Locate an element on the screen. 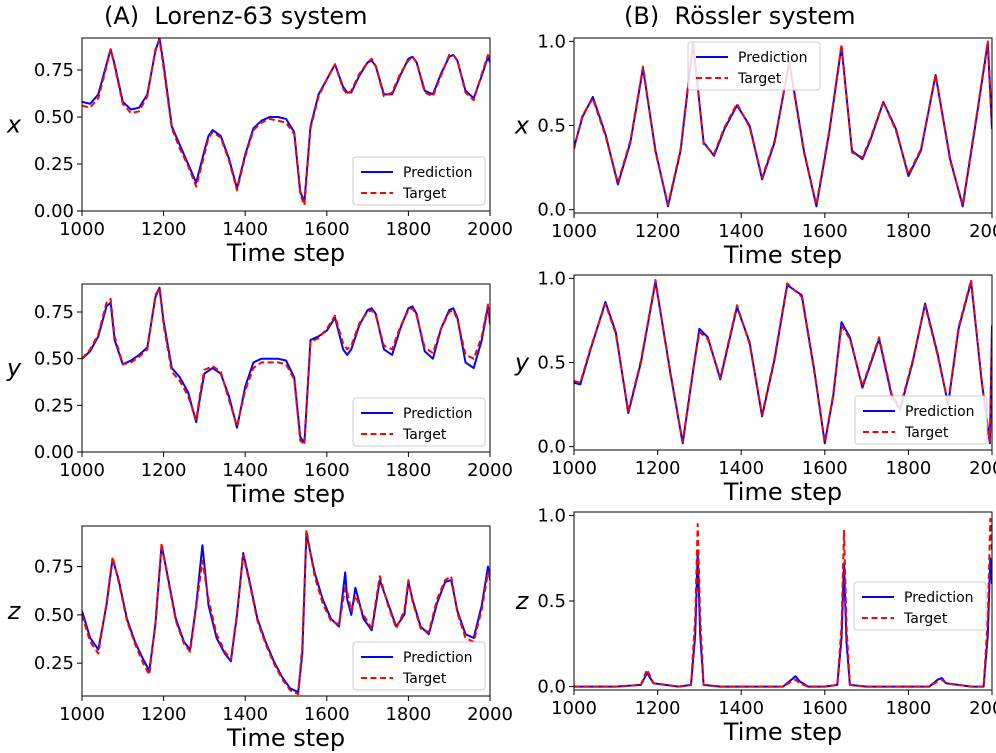 The height and width of the screenshot is (753, 996). panel-a-letter: (A) is located at coordinates (122, 16).